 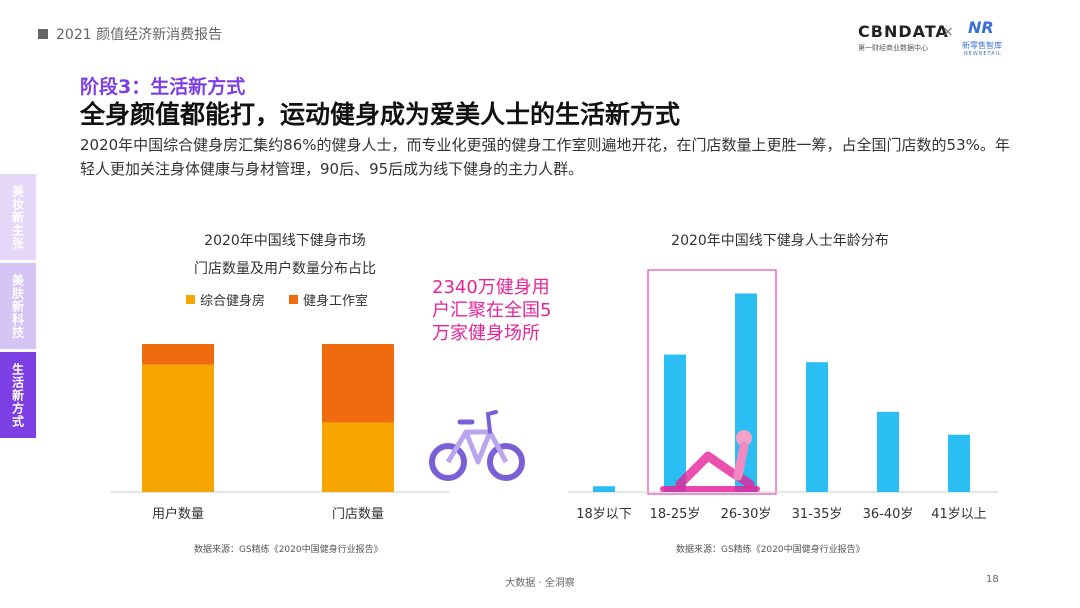 I want to click on tick-label-under18: 18岁以下, so click(x=604, y=514).